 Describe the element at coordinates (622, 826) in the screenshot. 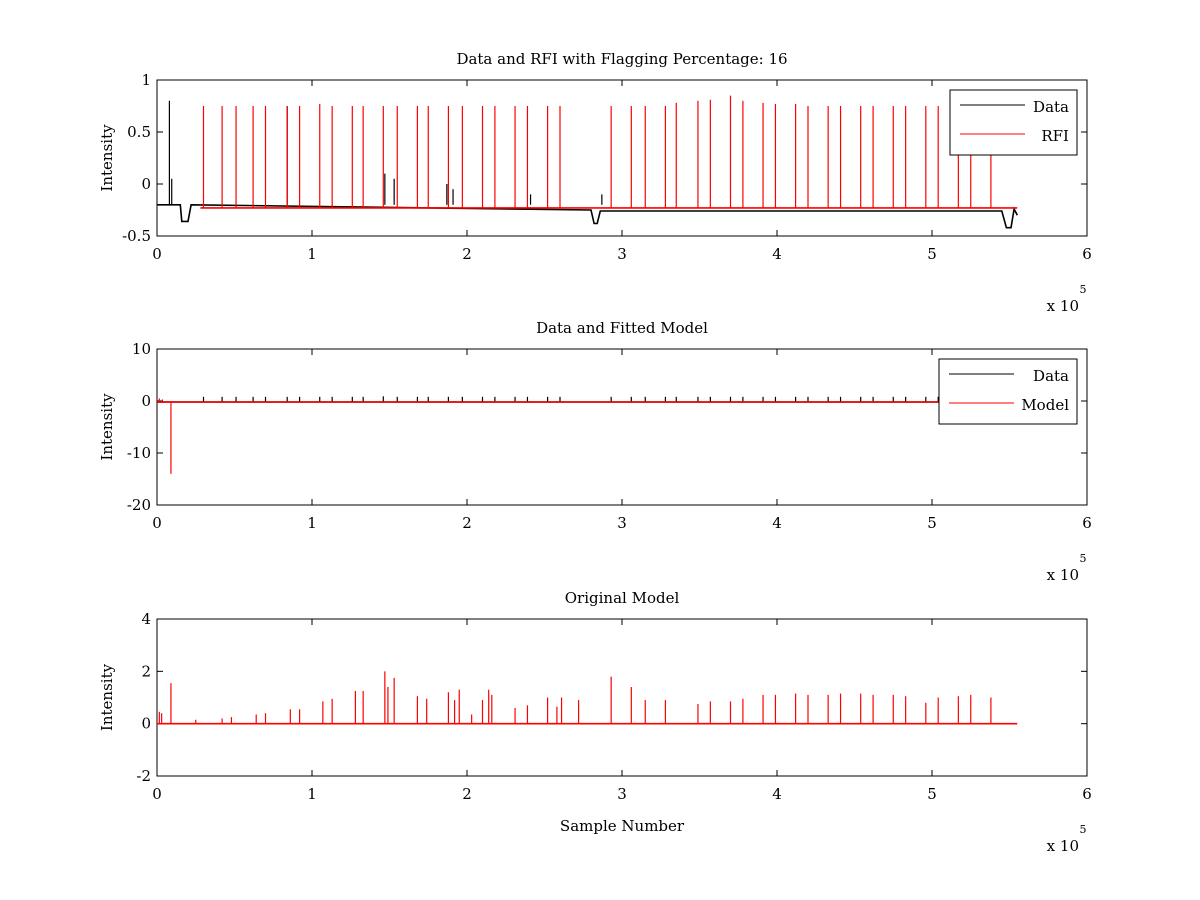

I see `x-axis-label: Sample Number` at that location.